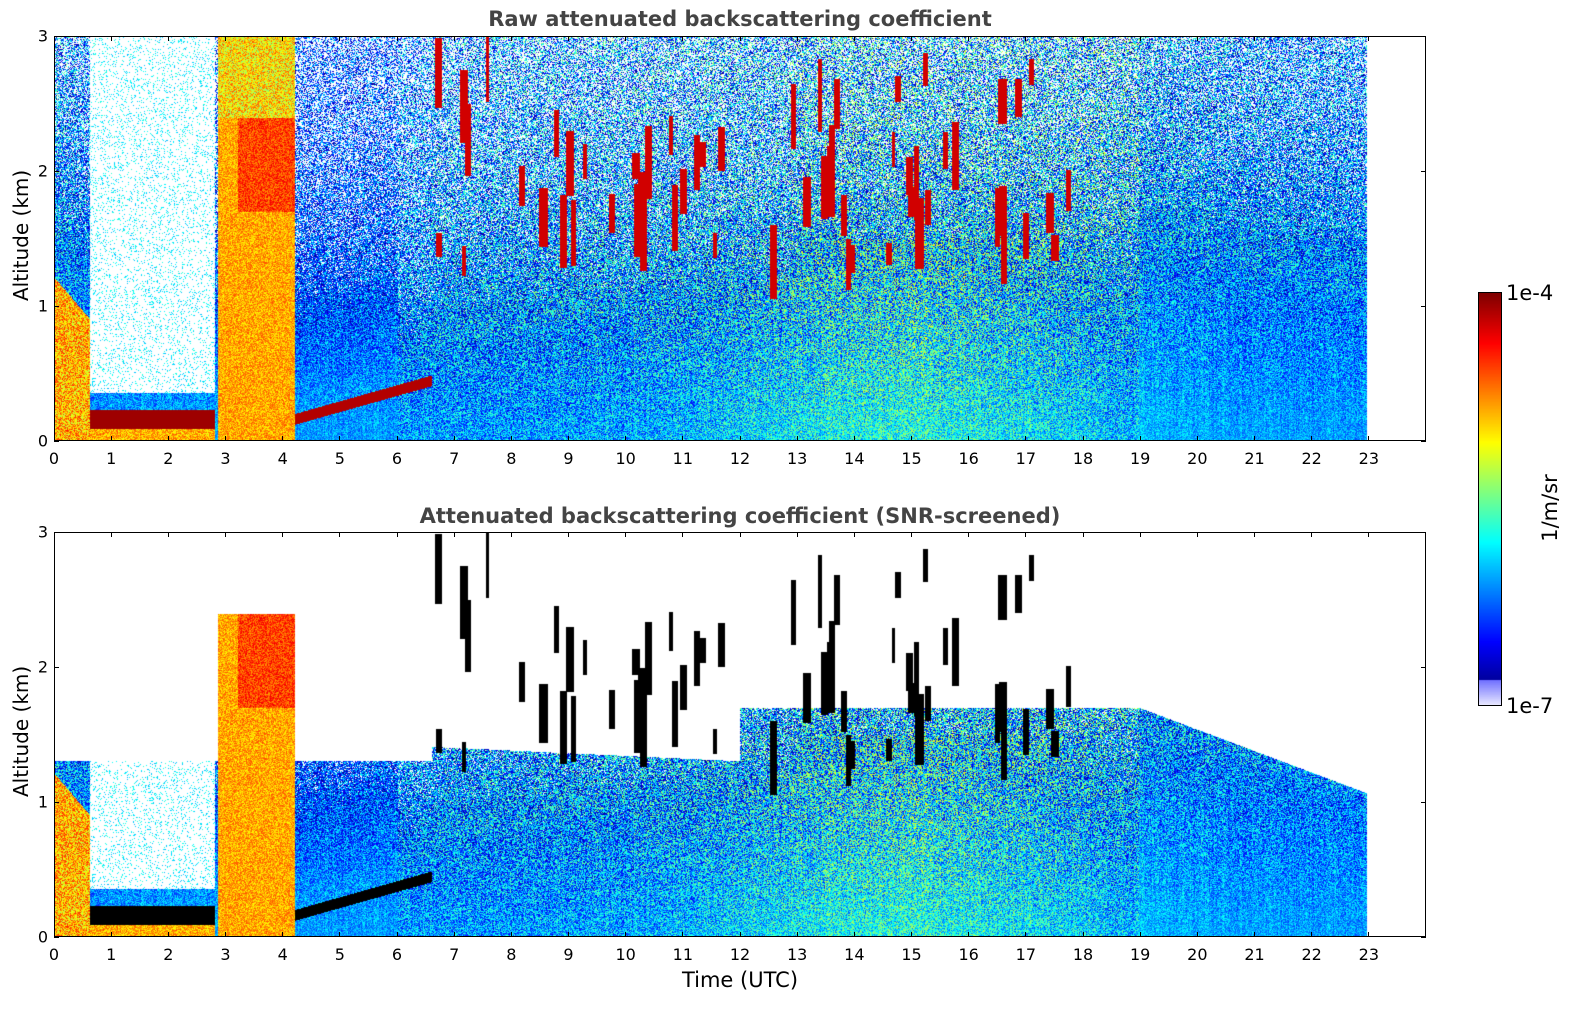 The width and height of the screenshot is (1595, 1020). Describe the element at coordinates (1197, 458) in the screenshot. I see `panel1-xtick-label: 20` at that location.